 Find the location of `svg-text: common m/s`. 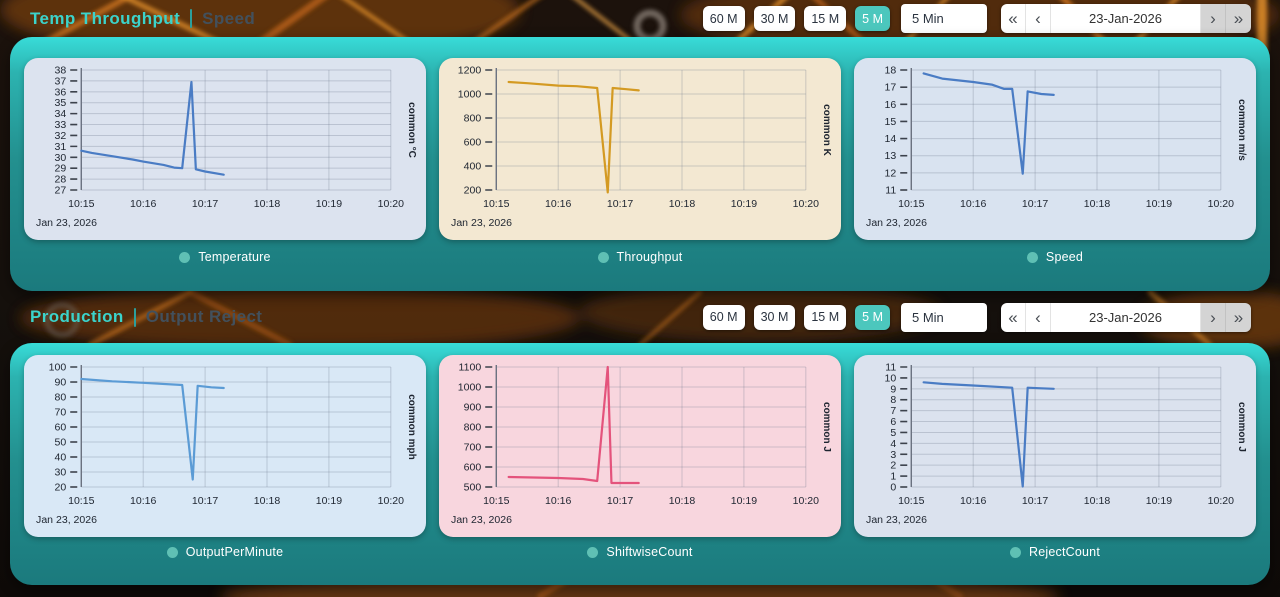

svg-text: common m/s is located at coordinates (1241, 130).